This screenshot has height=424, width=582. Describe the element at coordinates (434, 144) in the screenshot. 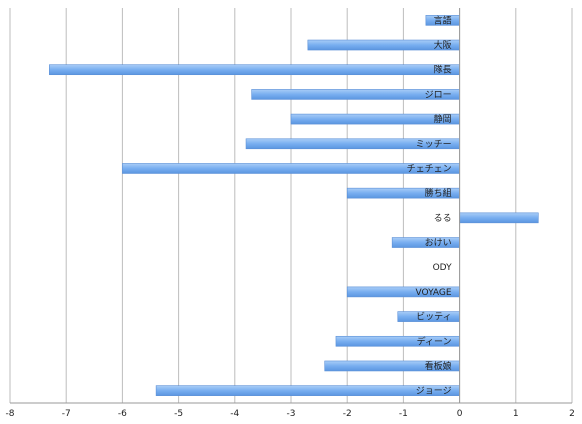

I see `category-label: ミッチー` at that location.